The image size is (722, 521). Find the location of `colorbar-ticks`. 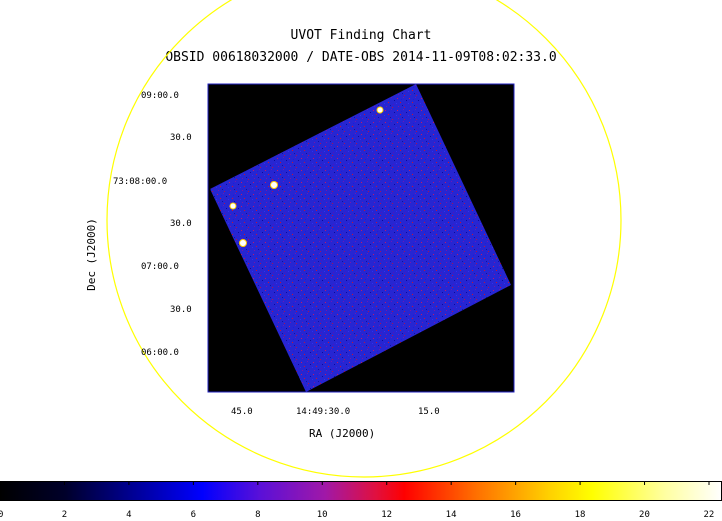

colorbar-ticks is located at coordinates (355, 483).